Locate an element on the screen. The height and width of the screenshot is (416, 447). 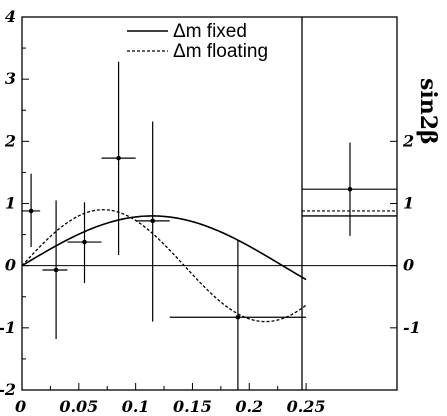
side-panel is located at coordinates (349, 189).